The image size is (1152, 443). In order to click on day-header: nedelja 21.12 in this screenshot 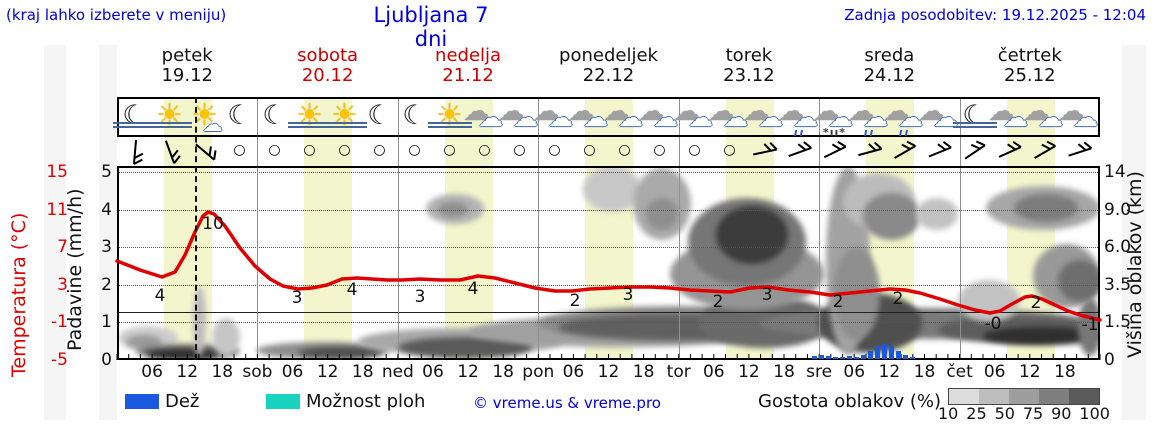, I will do `click(468, 66)`.